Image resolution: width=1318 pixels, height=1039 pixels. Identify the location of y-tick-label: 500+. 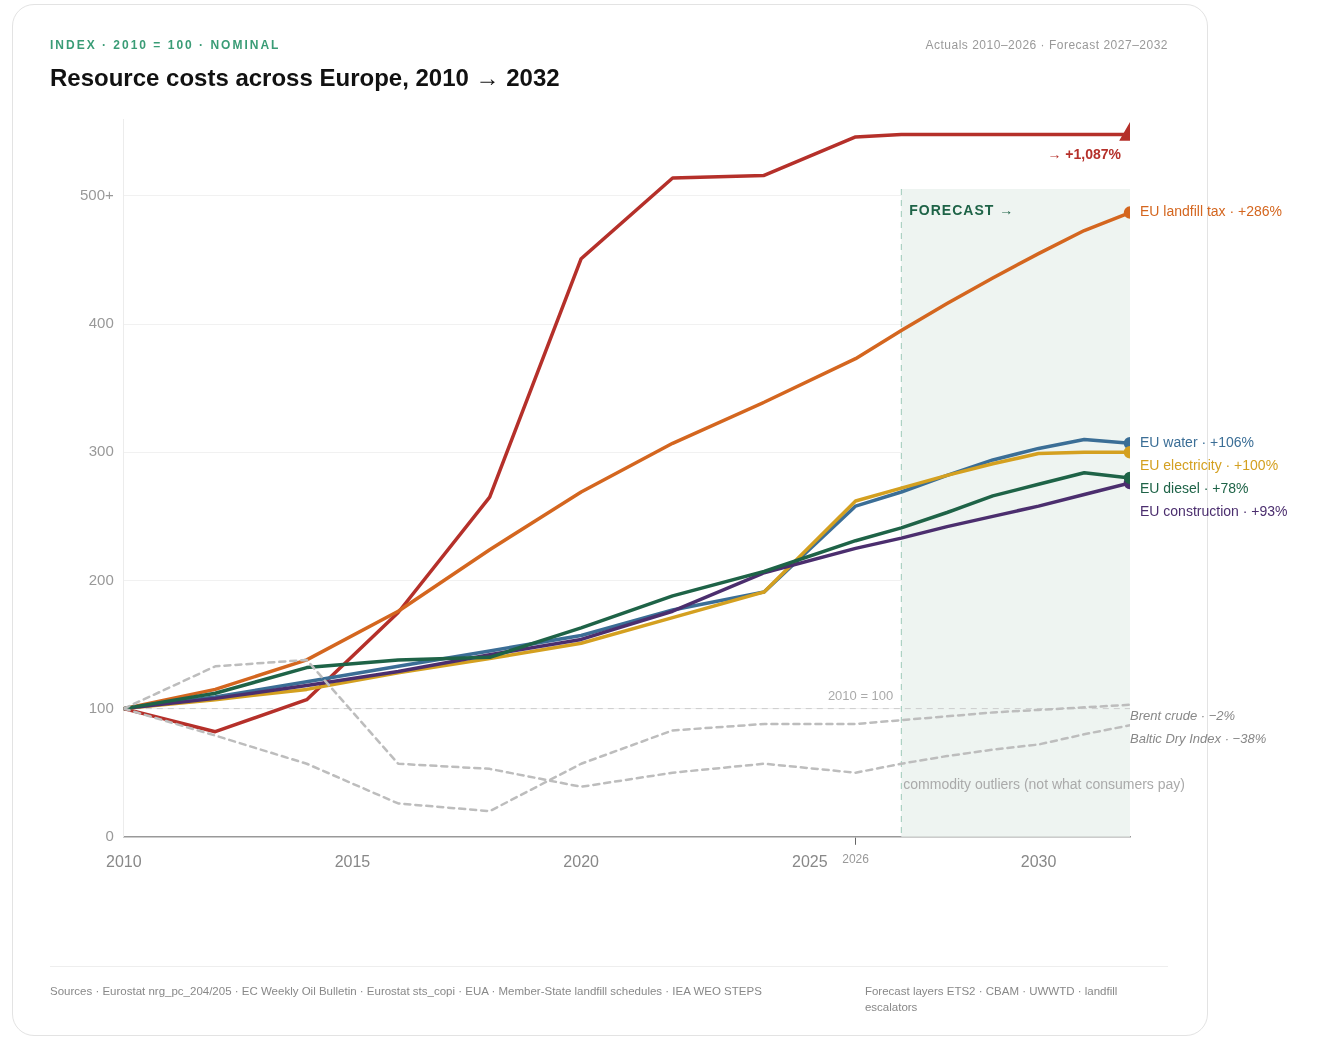
(97, 195).